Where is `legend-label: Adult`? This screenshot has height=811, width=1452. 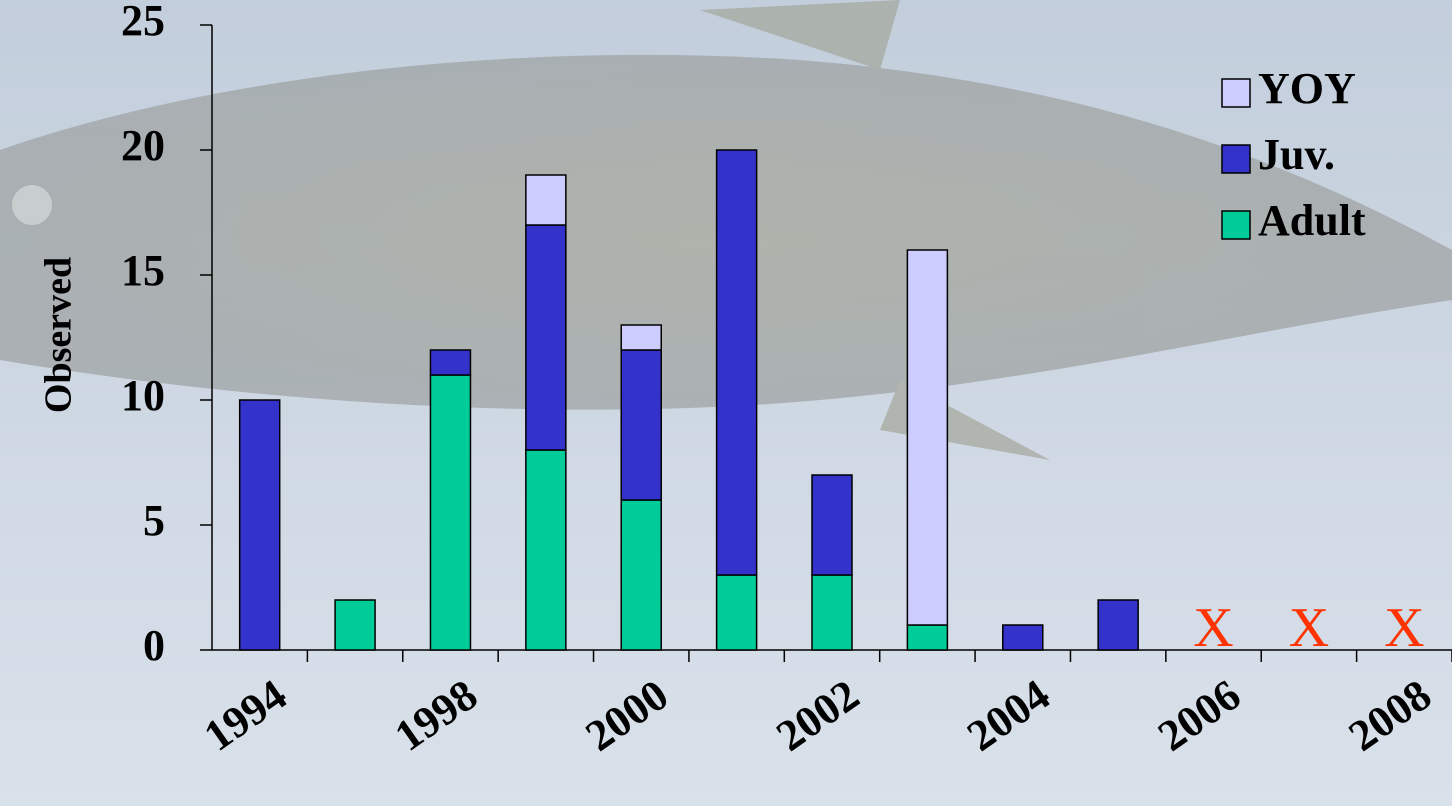 legend-label: Adult is located at coordinates (1312, 220).